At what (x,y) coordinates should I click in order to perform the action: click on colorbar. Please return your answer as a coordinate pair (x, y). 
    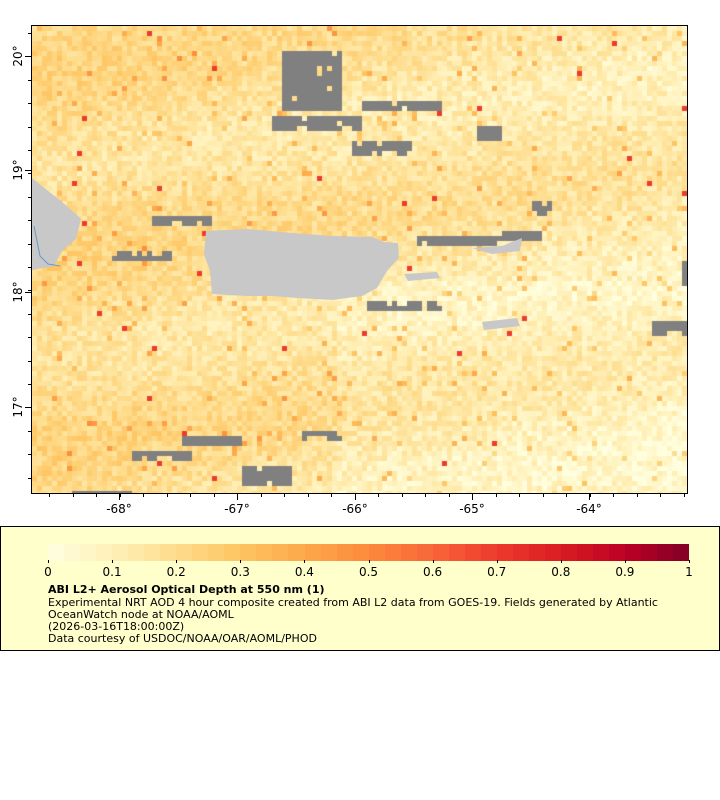
    Looking at the image, I should click on (369, 552).